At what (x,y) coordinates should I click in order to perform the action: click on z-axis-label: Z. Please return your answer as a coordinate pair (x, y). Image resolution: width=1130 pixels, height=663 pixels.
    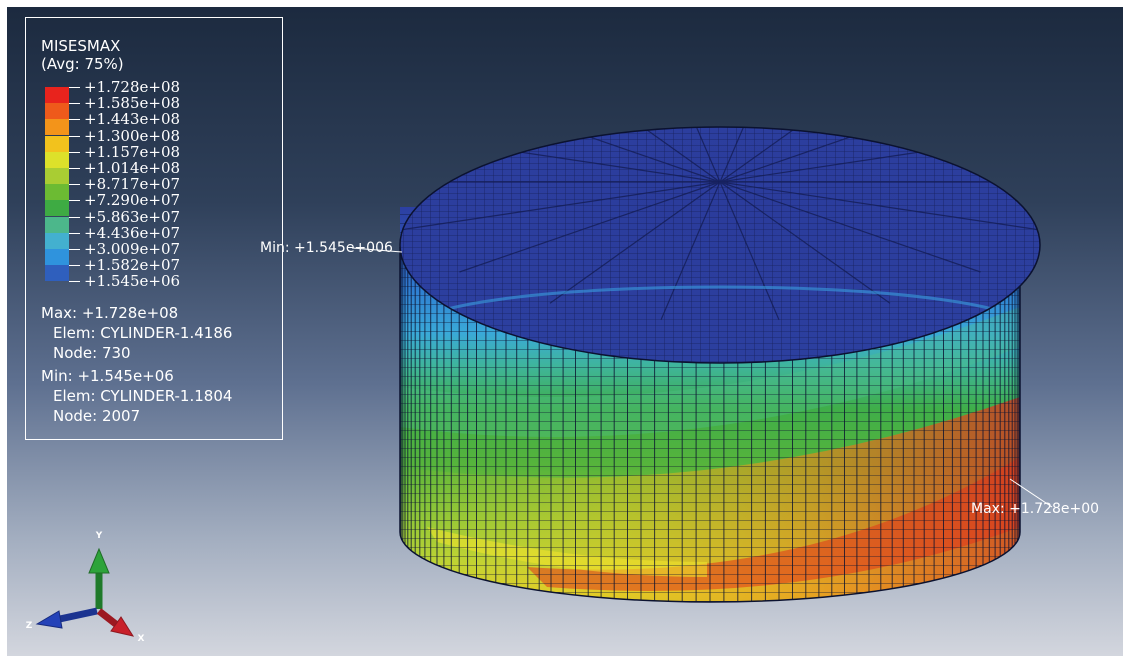
    Looking at the image, I should click on (29, 626).